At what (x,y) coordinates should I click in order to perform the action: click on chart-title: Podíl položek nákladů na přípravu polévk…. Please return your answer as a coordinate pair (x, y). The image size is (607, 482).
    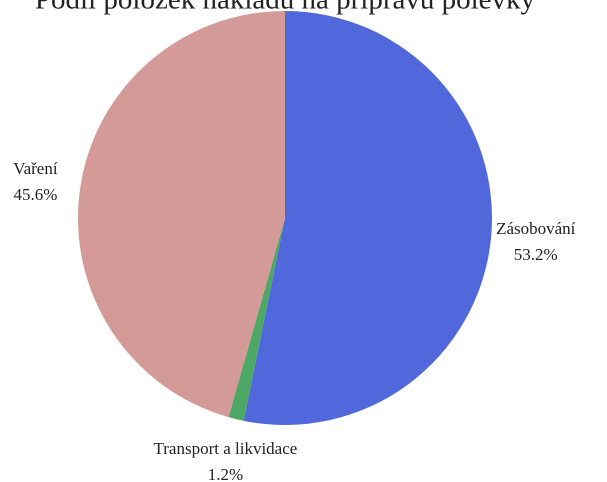
    Looking at the image, I should click on (285, 8).